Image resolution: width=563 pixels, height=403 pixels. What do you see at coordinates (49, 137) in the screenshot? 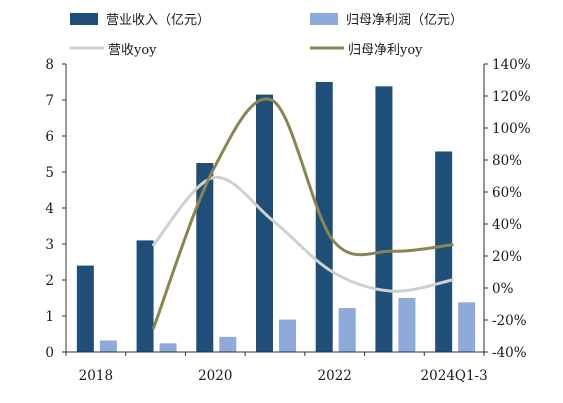
I see `left-tick-label: 6` at bounding box center [49, 137].